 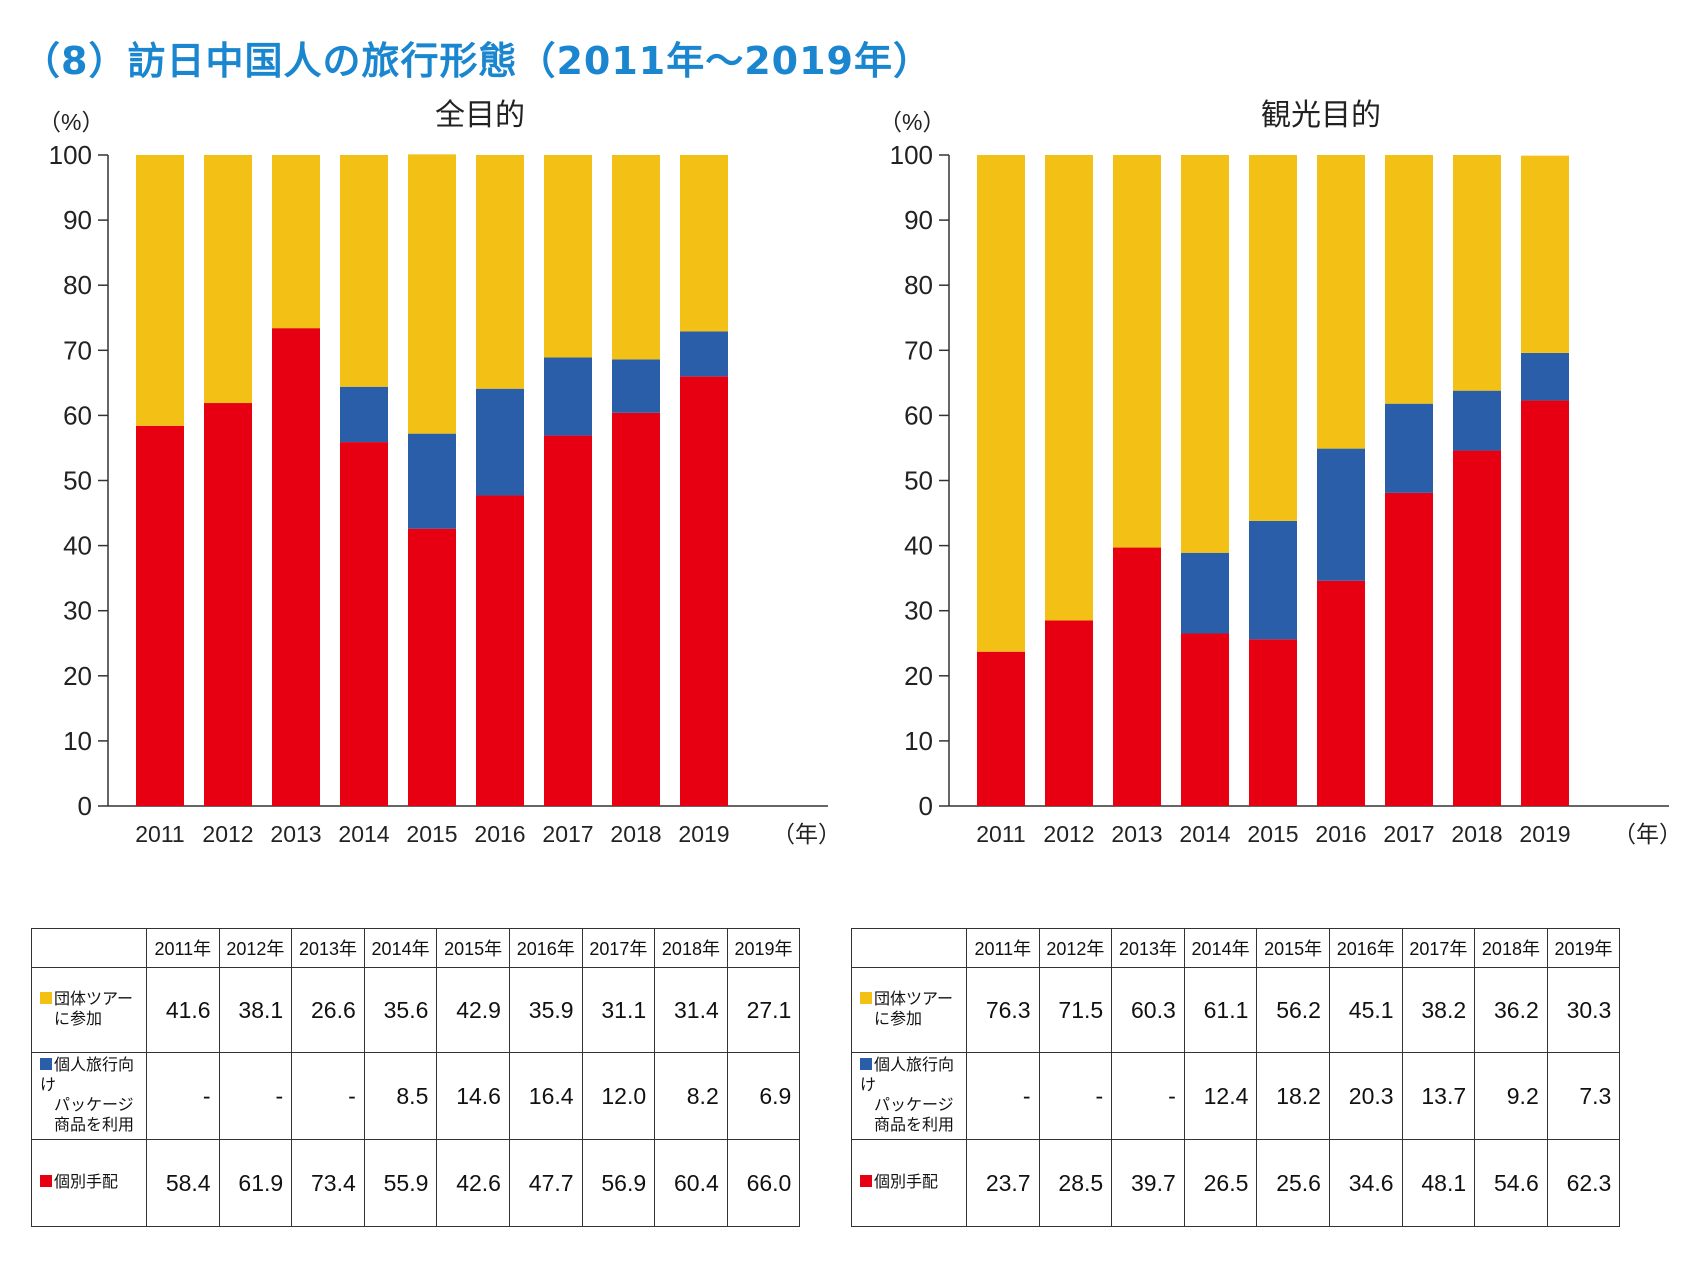 I want to click on table-cell: 38.1, so click(x=255, y=1010).